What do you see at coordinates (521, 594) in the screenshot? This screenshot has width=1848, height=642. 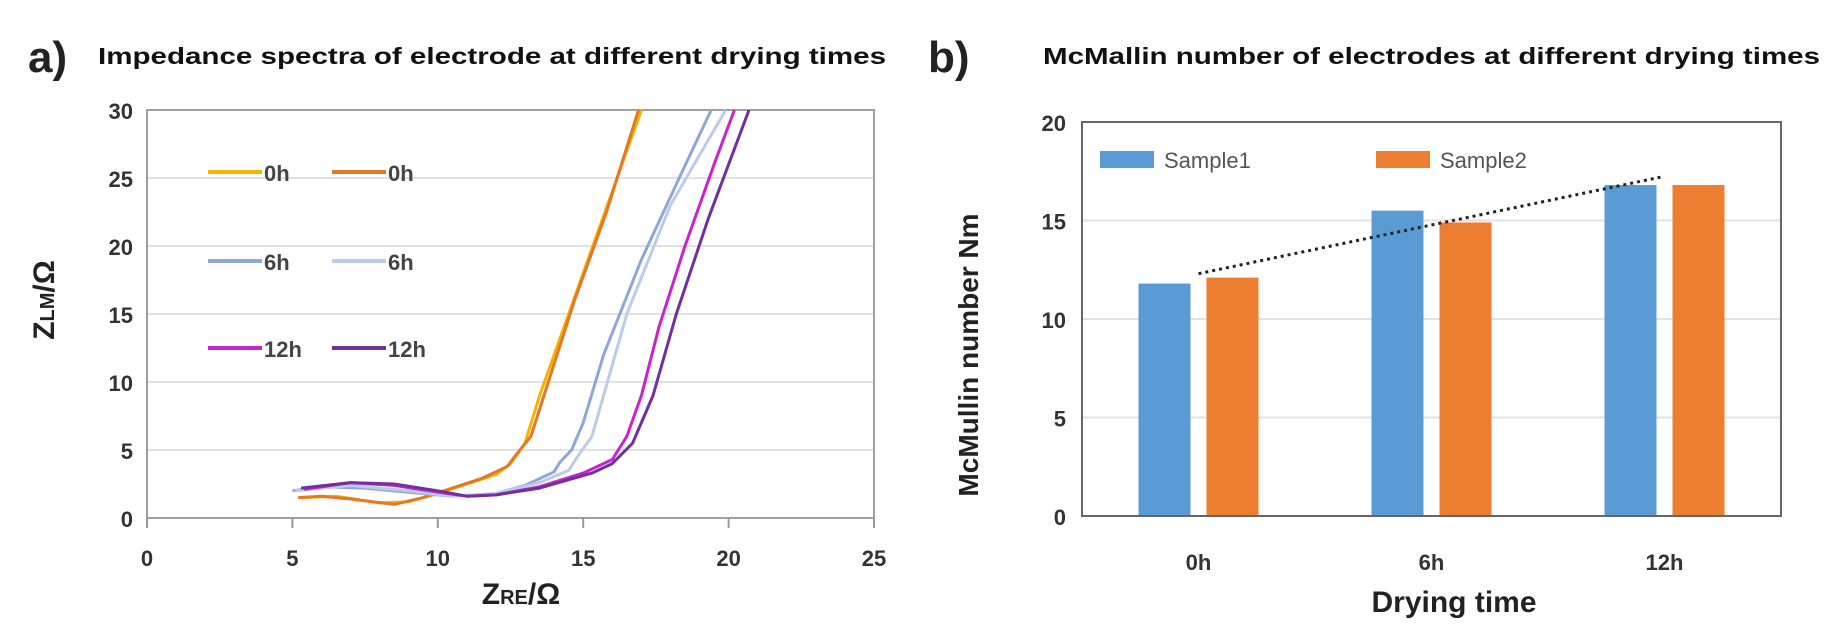 I see `x-axis-label-a: ZRE/Ω` at bounding box center [521, 594].